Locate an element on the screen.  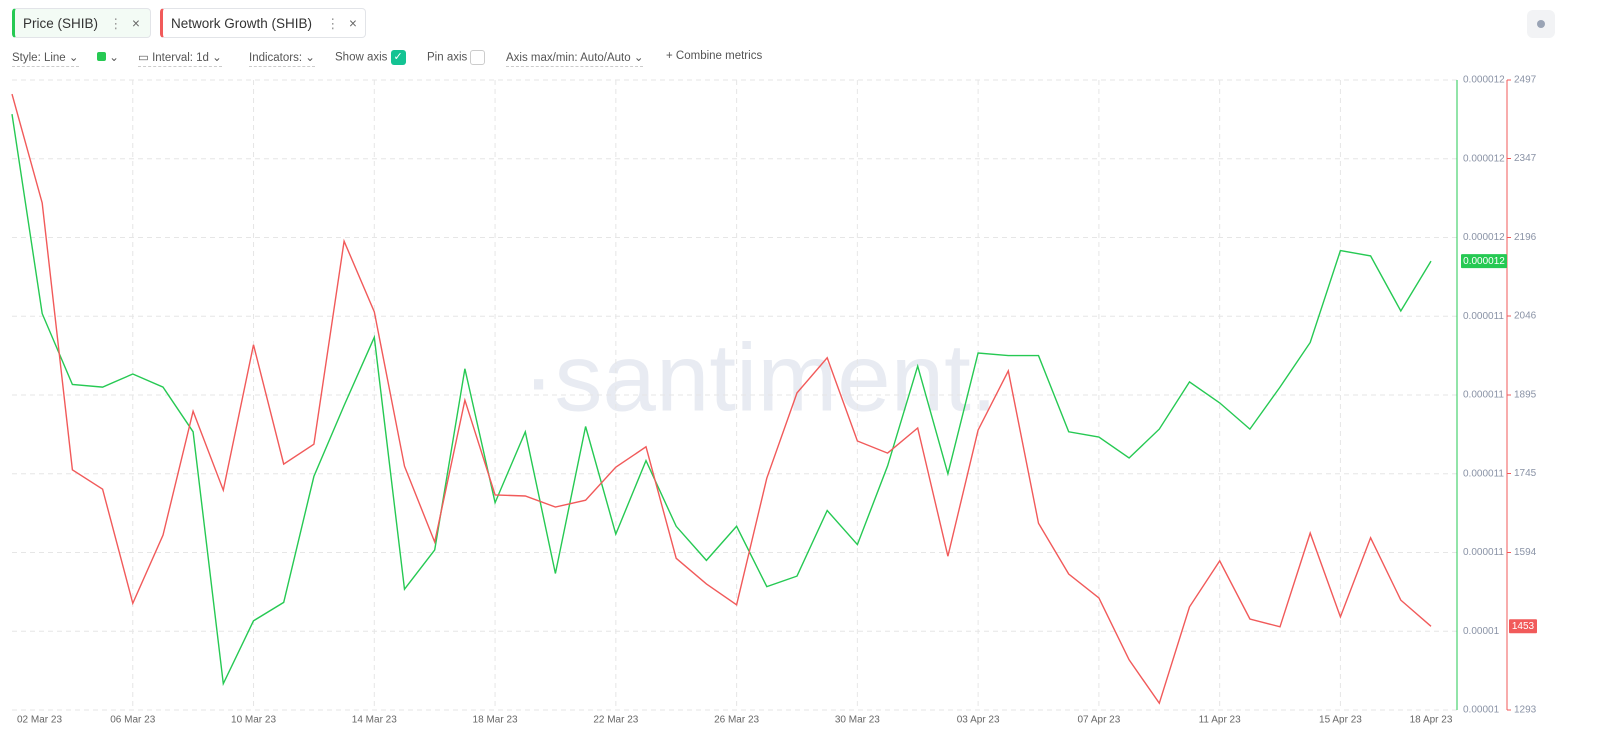
y2-tick-label: 1895 is located at coordinates (1525, 395).